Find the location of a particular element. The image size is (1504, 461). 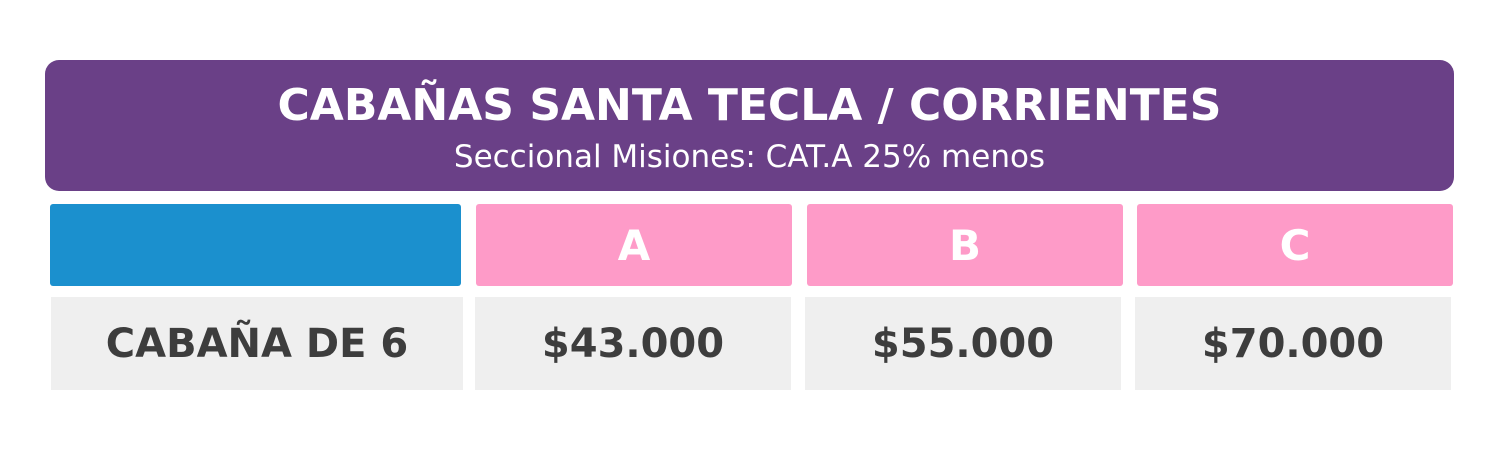

corner-cell is located at coordinates (255, 245).